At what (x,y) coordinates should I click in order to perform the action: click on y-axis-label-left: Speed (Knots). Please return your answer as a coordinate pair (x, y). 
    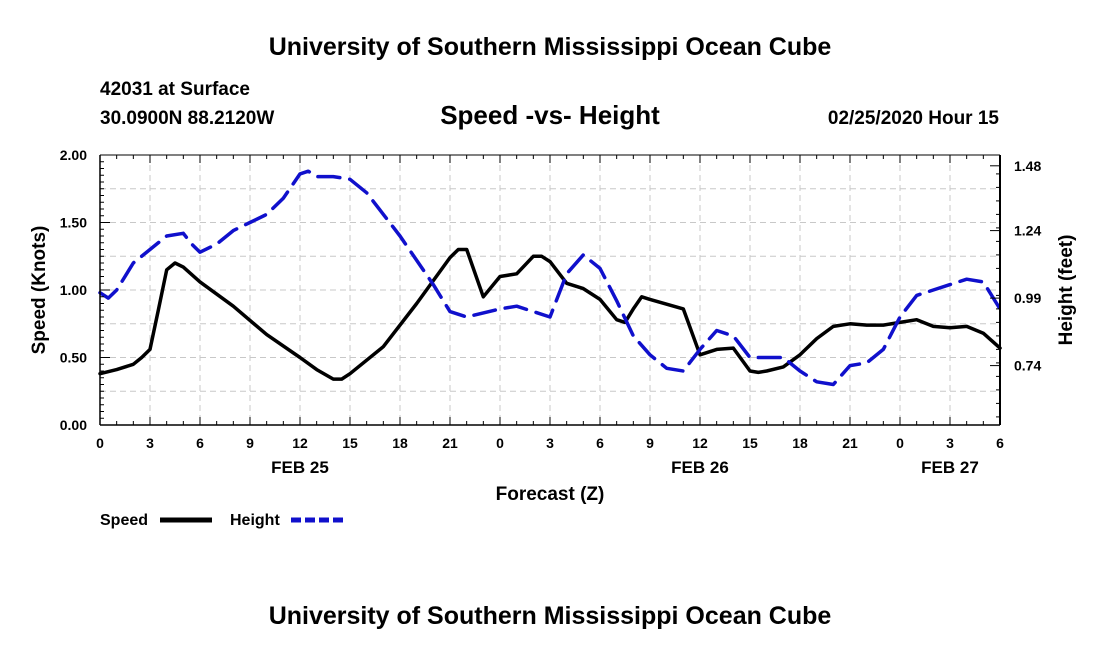
    Looking at the image, I should click on (39, 290).